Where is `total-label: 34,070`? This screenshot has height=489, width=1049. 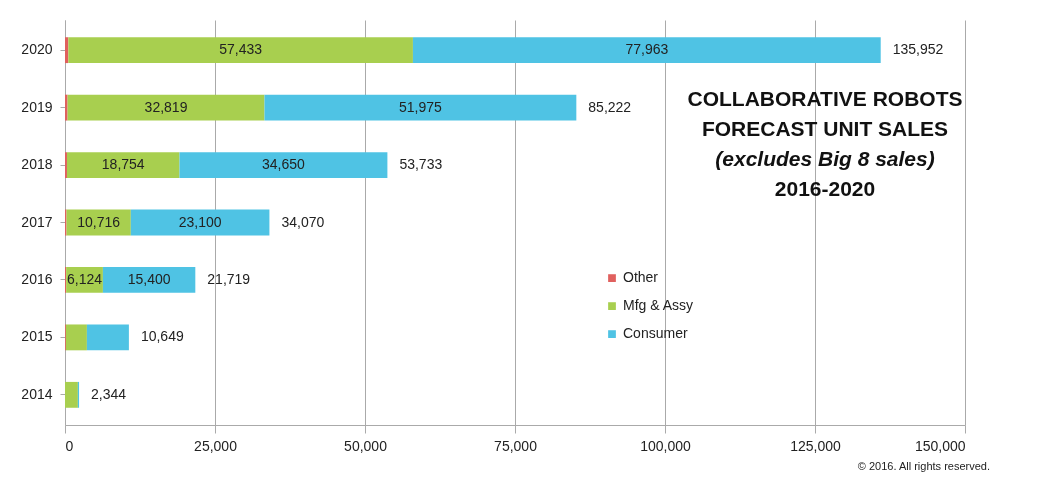
total-label: 34,070 is located at coordinates (303, 221).